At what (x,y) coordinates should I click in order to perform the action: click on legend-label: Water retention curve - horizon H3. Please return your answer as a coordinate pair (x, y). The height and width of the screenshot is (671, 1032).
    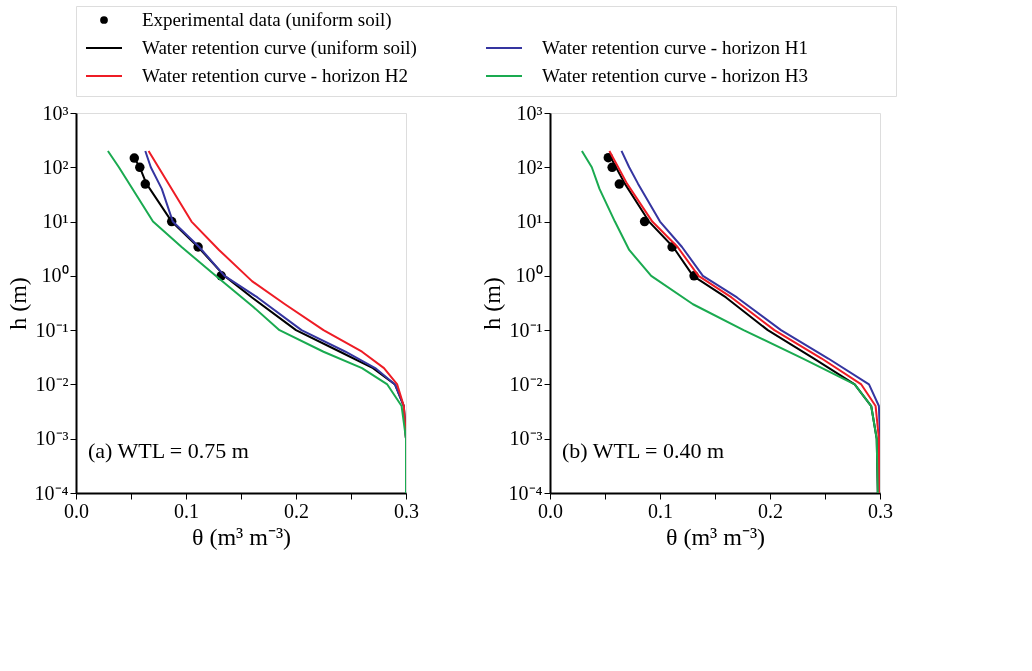
    Looking at the image, I should click on (675, 75).